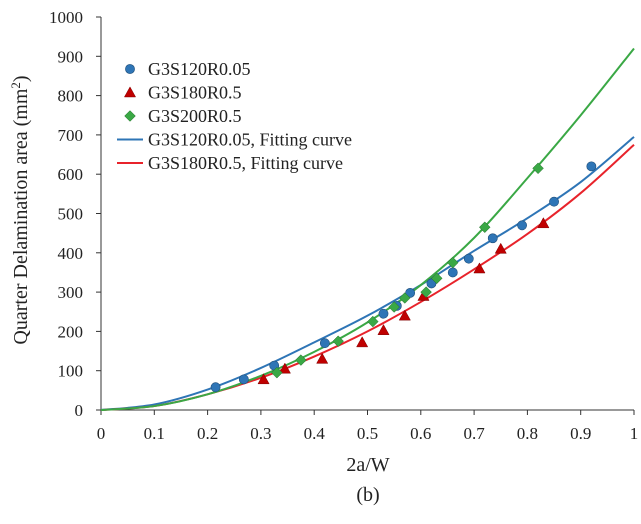  Describe the element at coordinates (195, 93) in the screenshot. I see `legend-label: G3S180R0.5` at that location.